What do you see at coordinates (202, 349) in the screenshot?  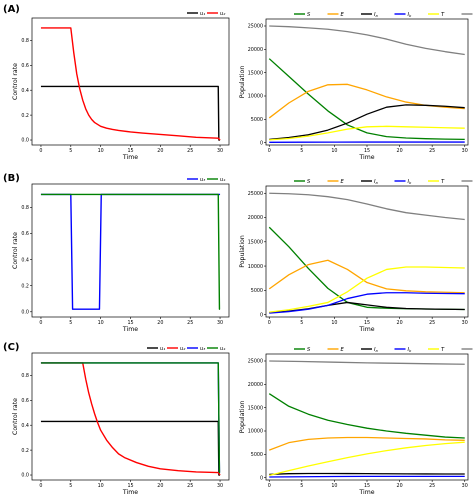 I see `legend-label-u3: u₃` at bounding box center [202, 349].